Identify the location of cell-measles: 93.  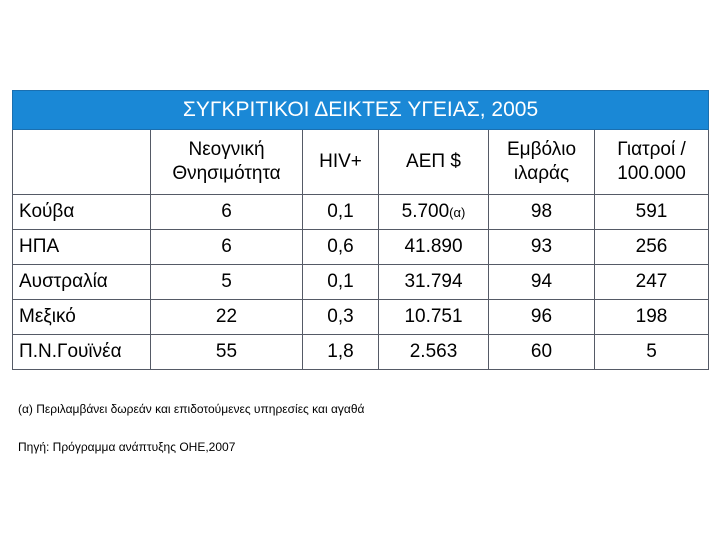
(541, 247).